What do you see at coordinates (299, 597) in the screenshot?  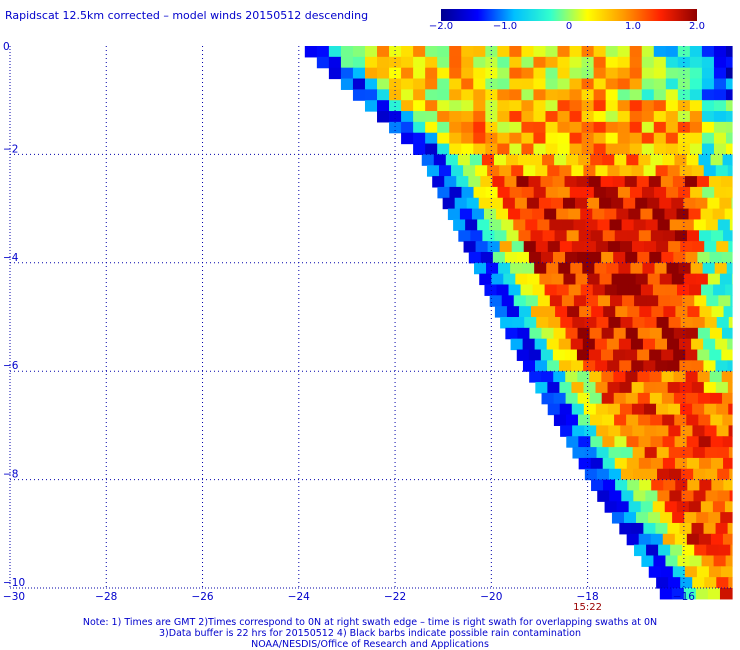 I see `x-tick-label: −24` at bounding box center [299, 597].